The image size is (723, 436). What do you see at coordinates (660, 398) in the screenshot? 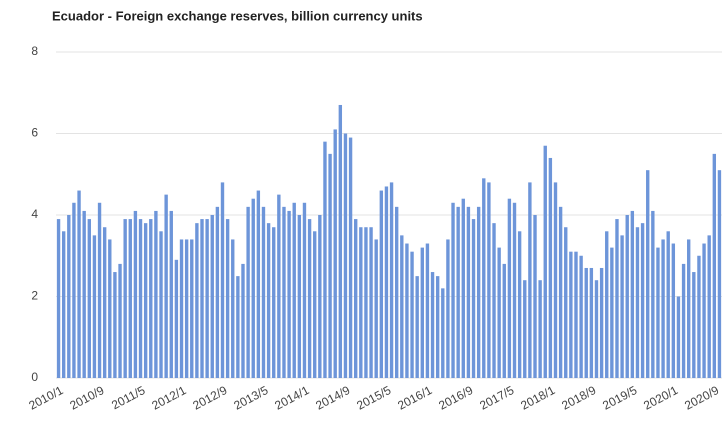
I see `x-tick-label: 2020/1` at bounding box center [660, 398].